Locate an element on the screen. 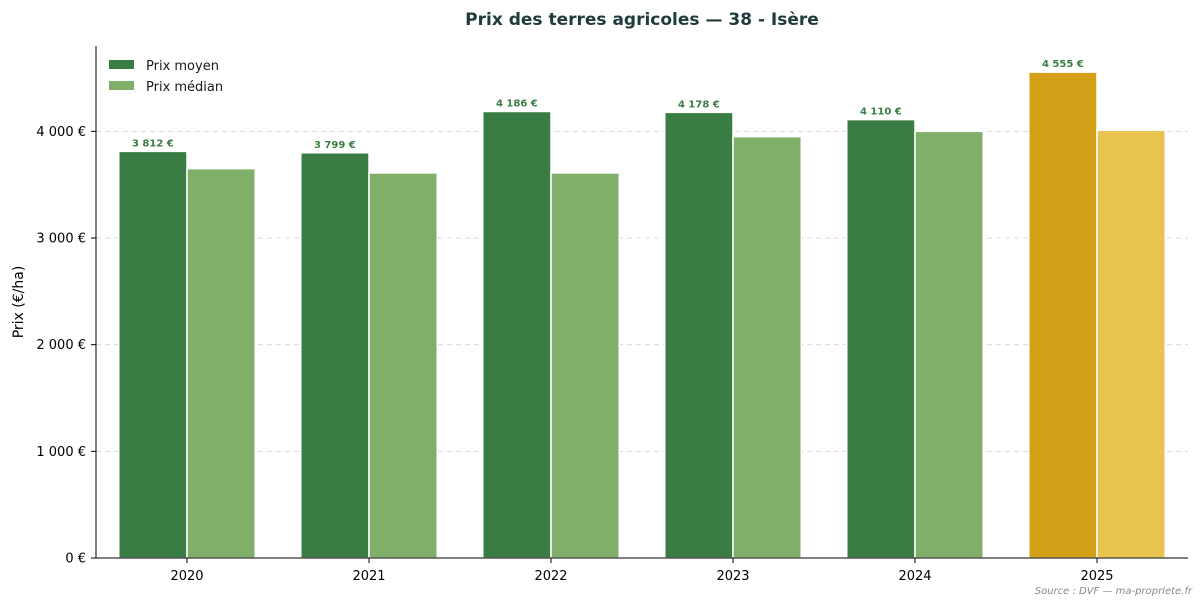  y-tick-label: 2 000 € is located at coordinates (61, 345).